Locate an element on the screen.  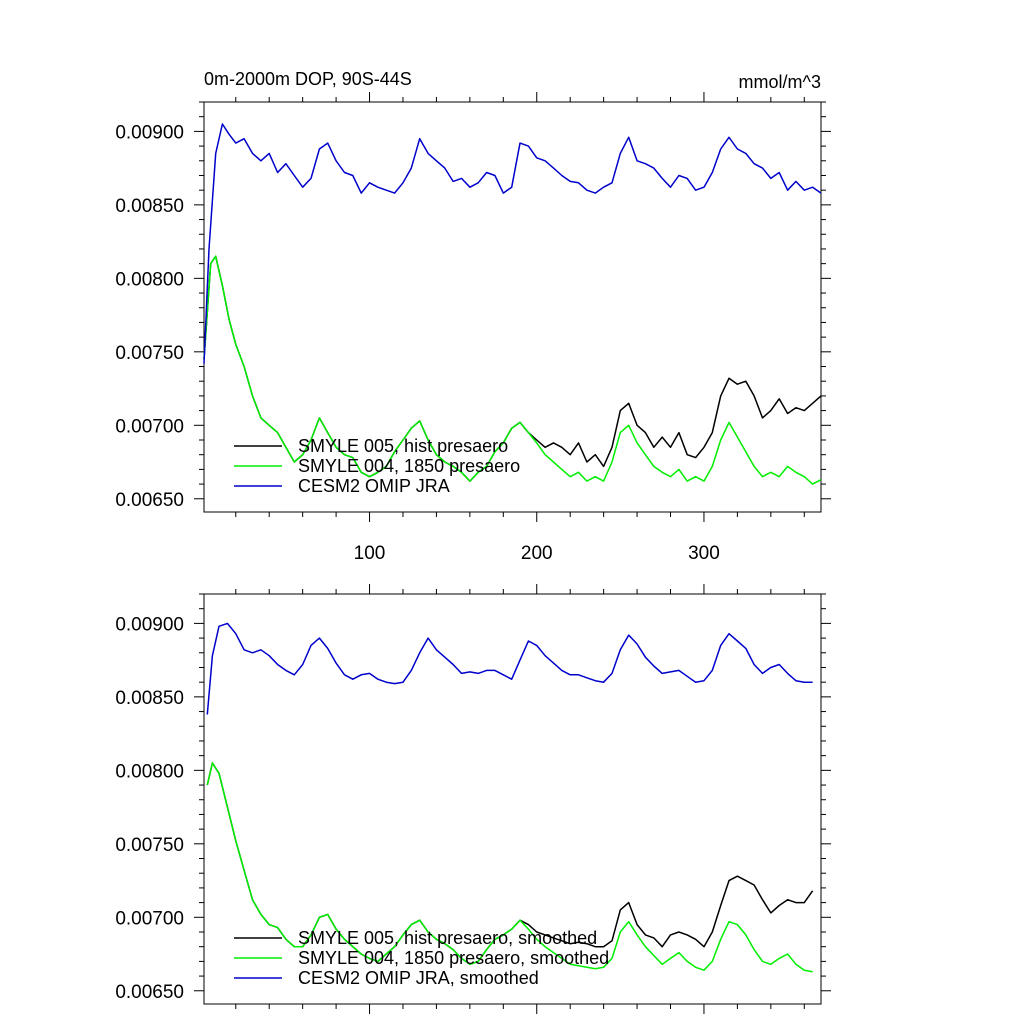
legend-label-2: CESM2 OMIP JRA, smoothed is located at coordinates (418, 978).